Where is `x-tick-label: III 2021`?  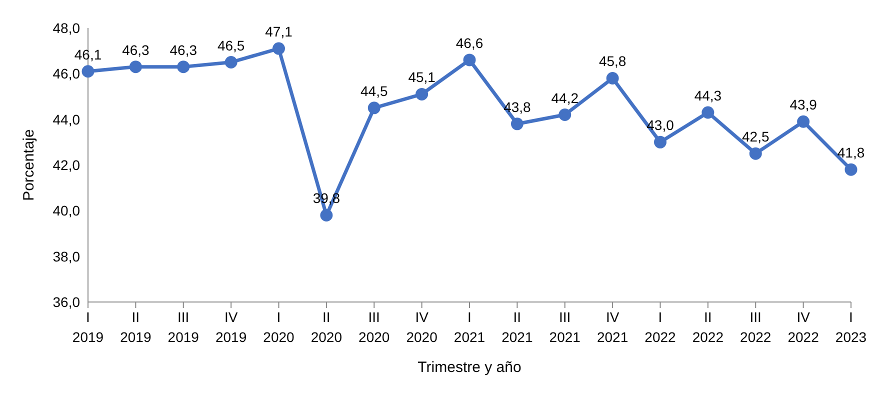 x-tick-label: III 2021 is located at coordinates (565, 327).